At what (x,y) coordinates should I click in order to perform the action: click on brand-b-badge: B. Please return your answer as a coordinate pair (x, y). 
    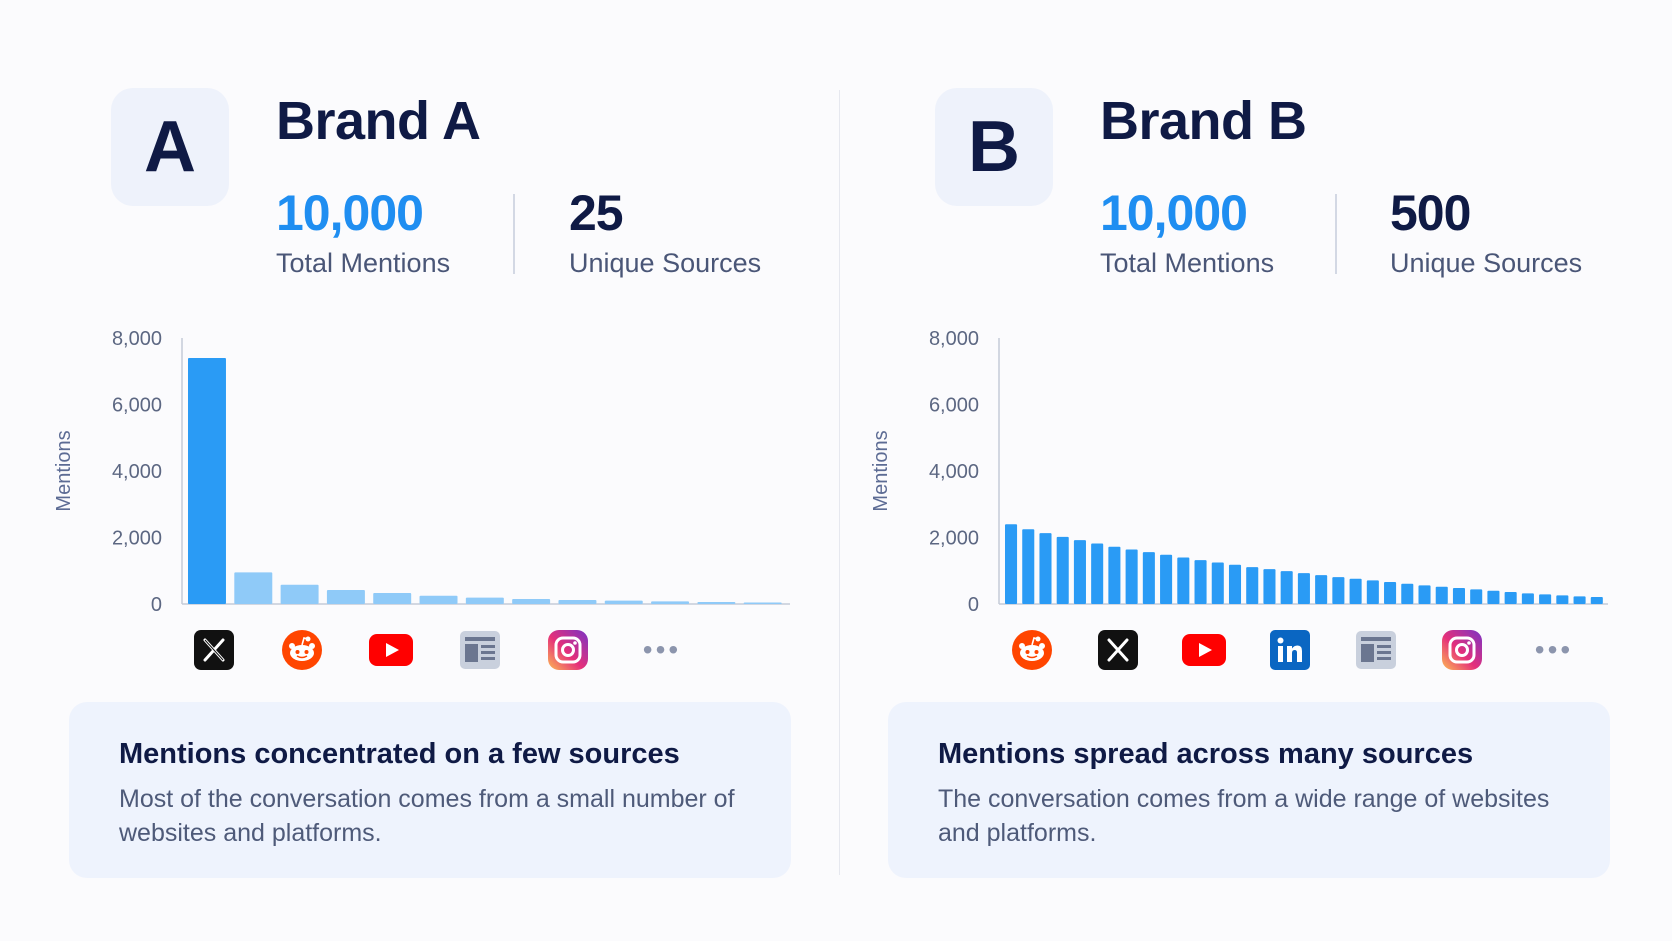
    Looking at the image, I should click on (994, 147).